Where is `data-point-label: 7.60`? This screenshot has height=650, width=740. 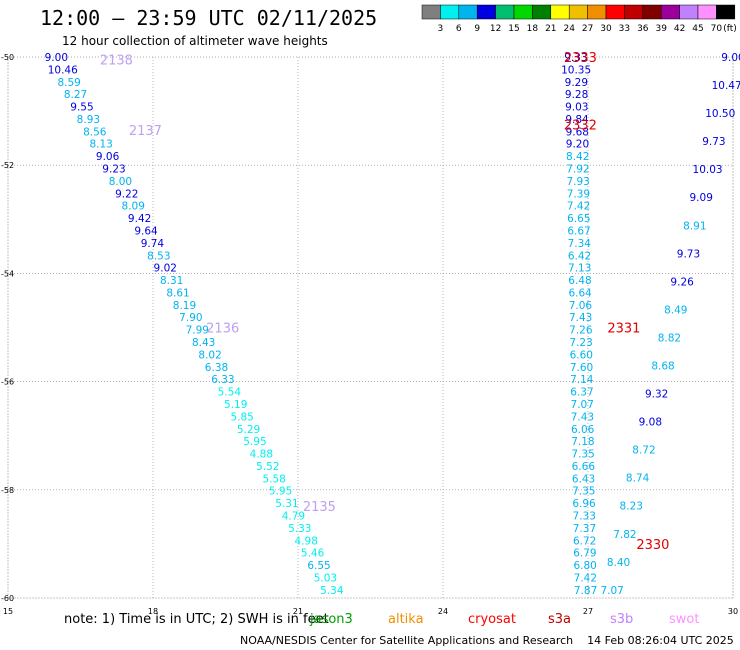
data-point-label: 7.60 is located at coordinates (581, 368).